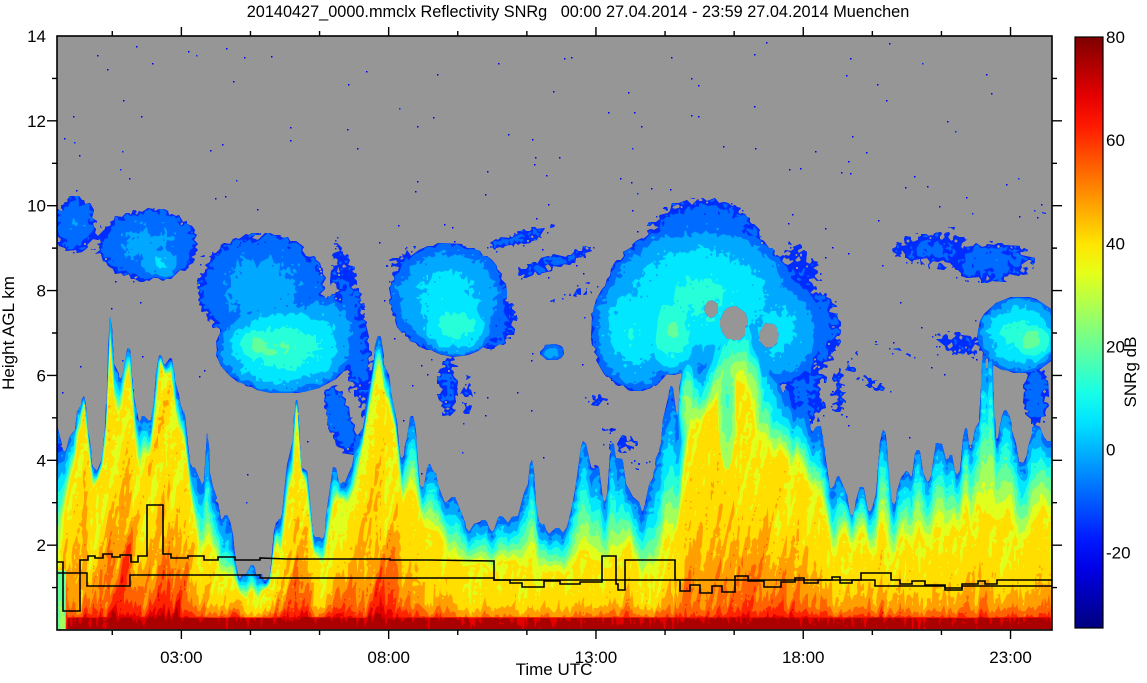 The image size is (1147, 683). What do you see at coordinates (803, 657) in the screenshot?
I see `svg-text: 18:00` at bounding box center [803, 657].